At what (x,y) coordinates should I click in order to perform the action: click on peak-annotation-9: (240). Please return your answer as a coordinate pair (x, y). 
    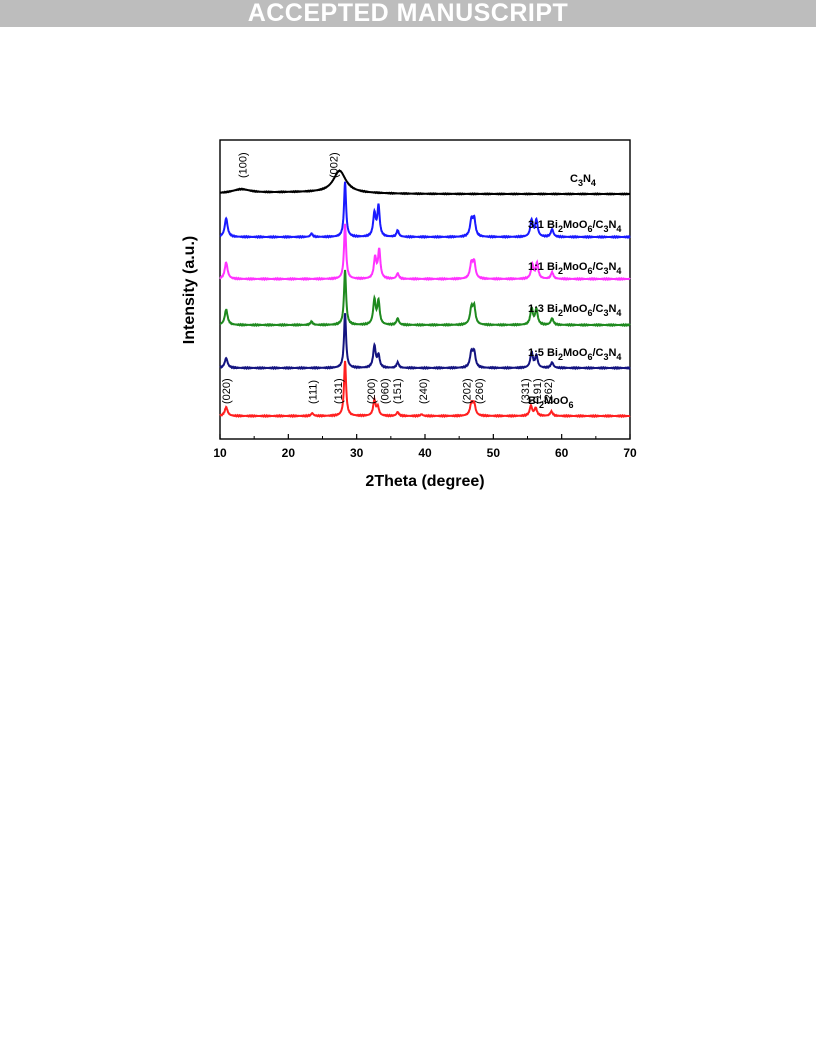
    Looking at the image, I should click on (424, 391).